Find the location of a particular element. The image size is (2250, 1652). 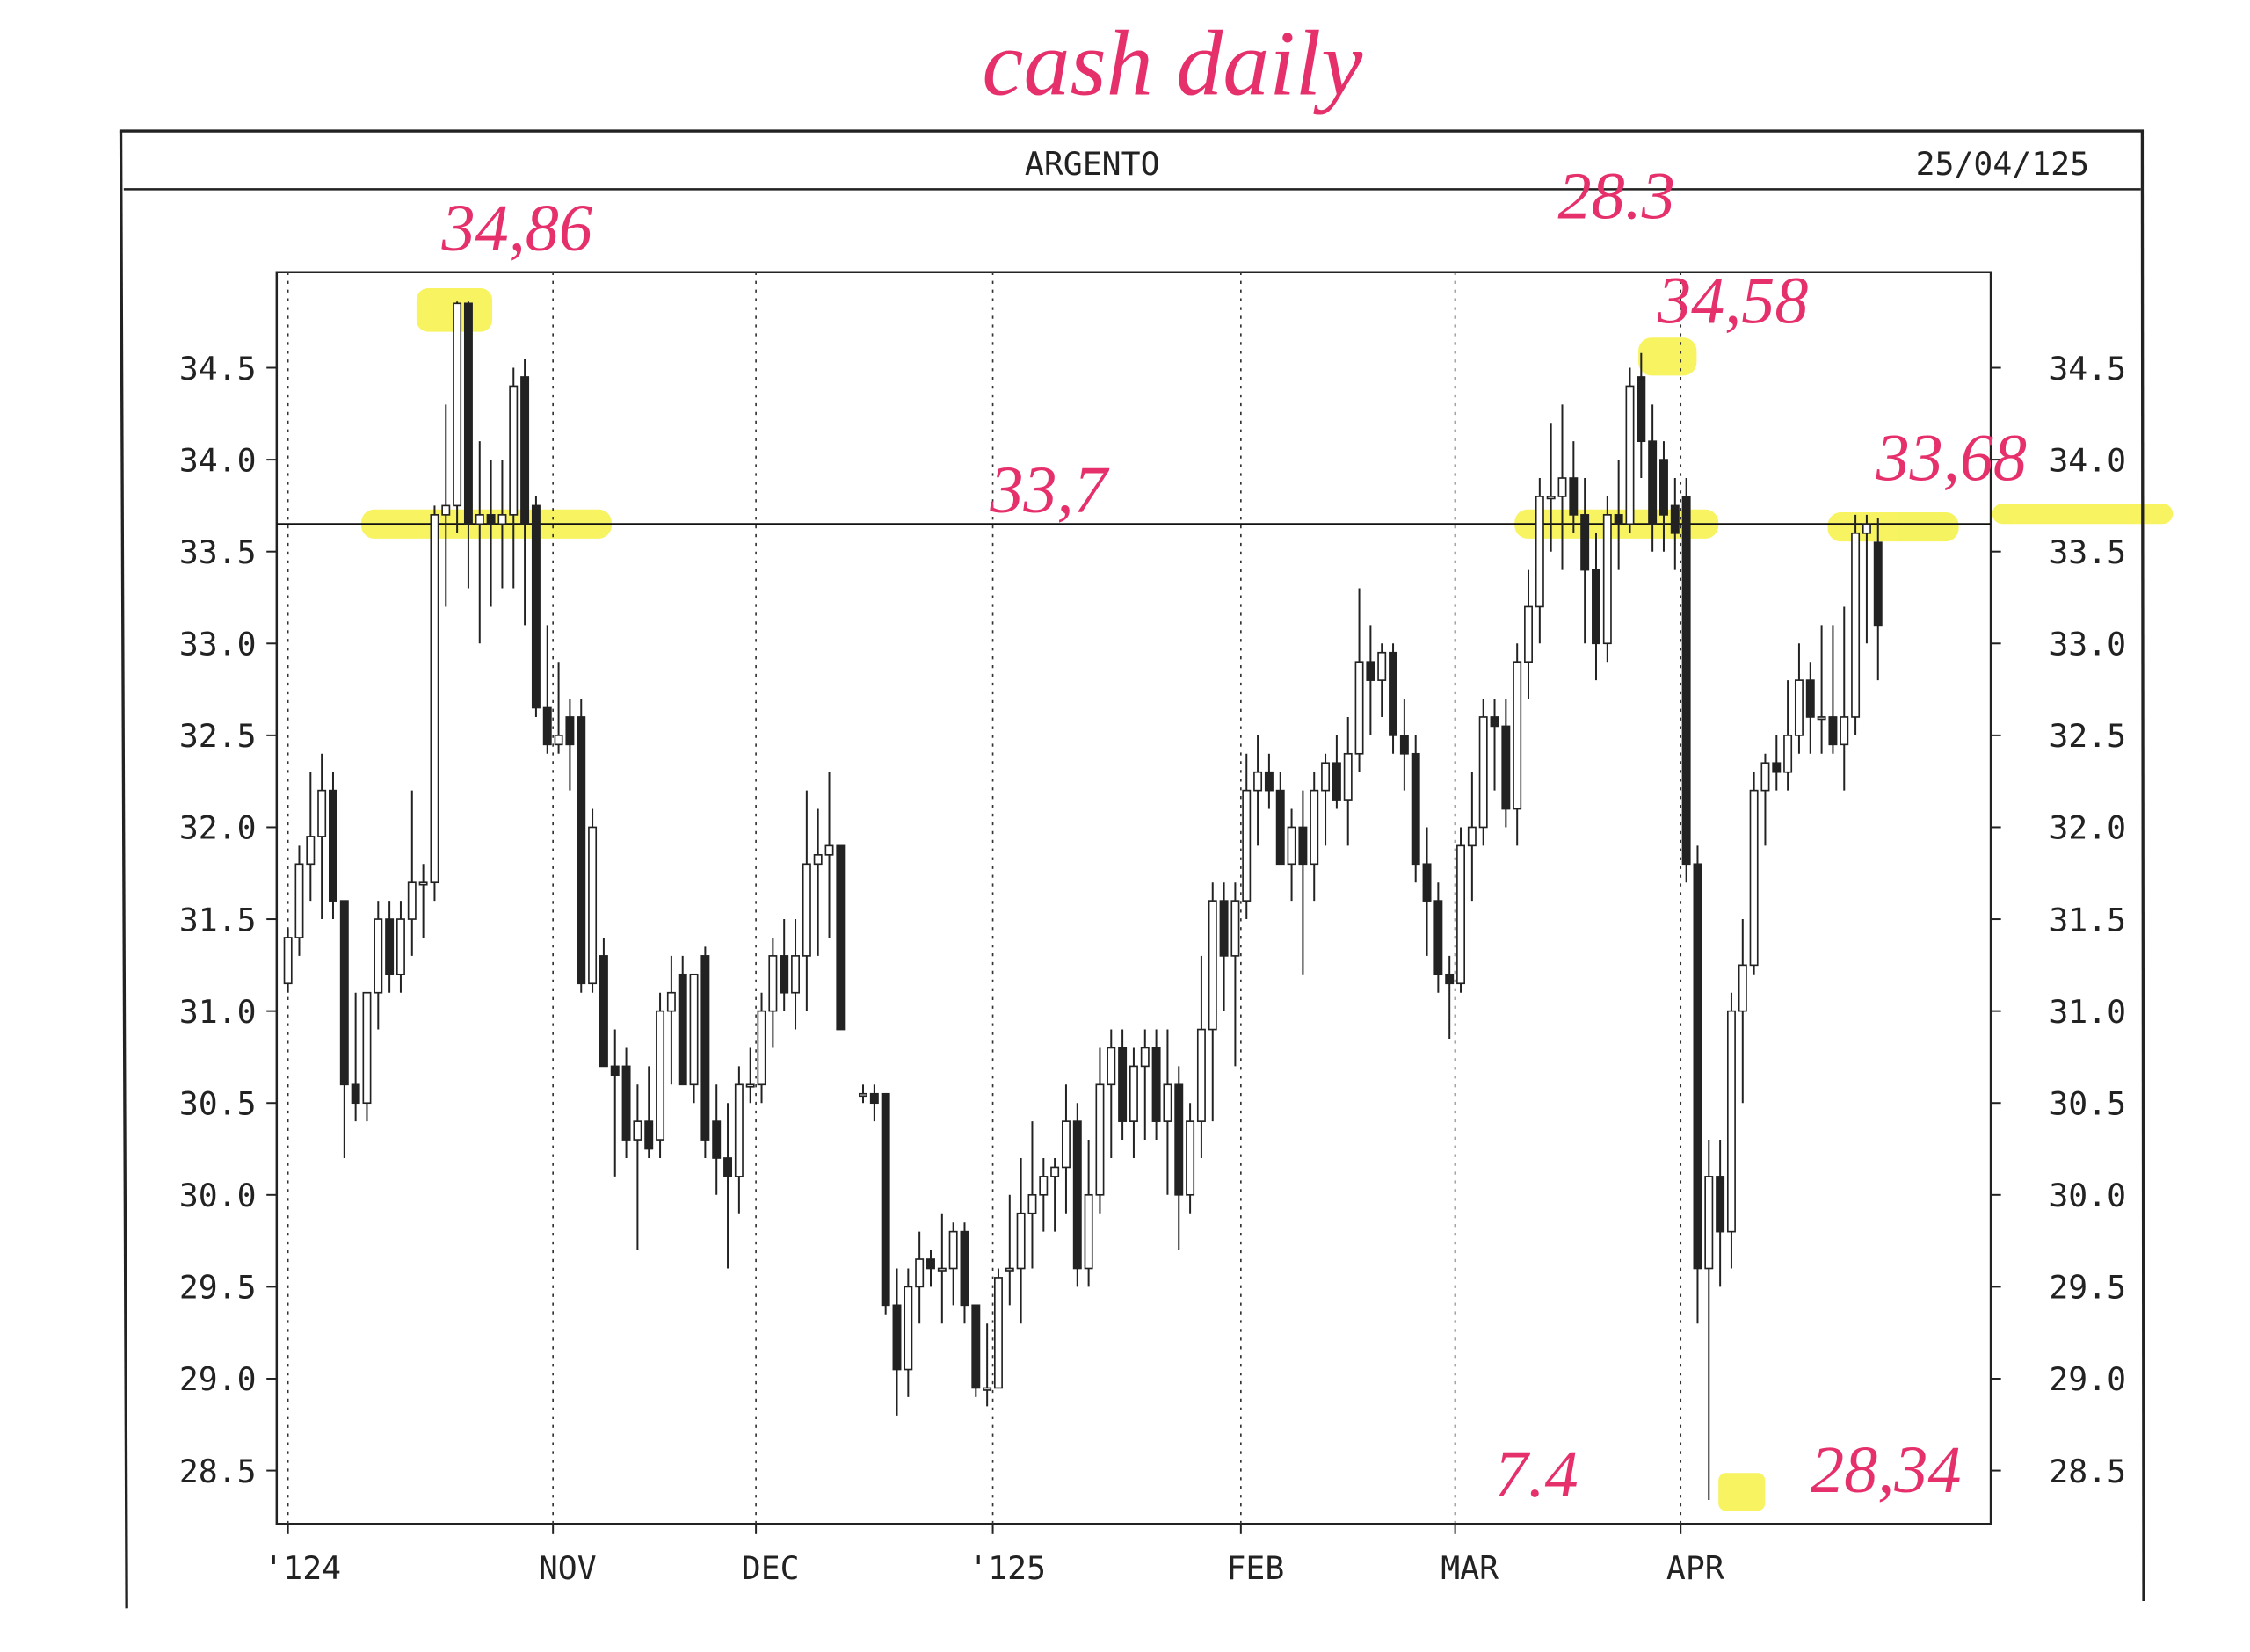

y-tick-label: 28.5 is located at coordinates (218, 1471).